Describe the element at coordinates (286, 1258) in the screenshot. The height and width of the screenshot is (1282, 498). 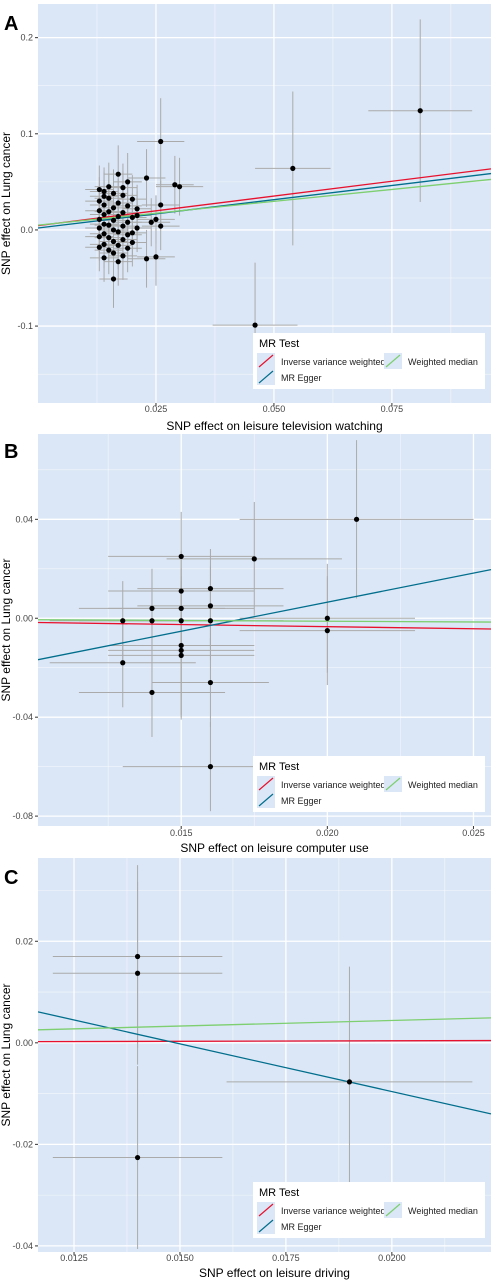
I see `x-tick-label: 0.0175` at that location.